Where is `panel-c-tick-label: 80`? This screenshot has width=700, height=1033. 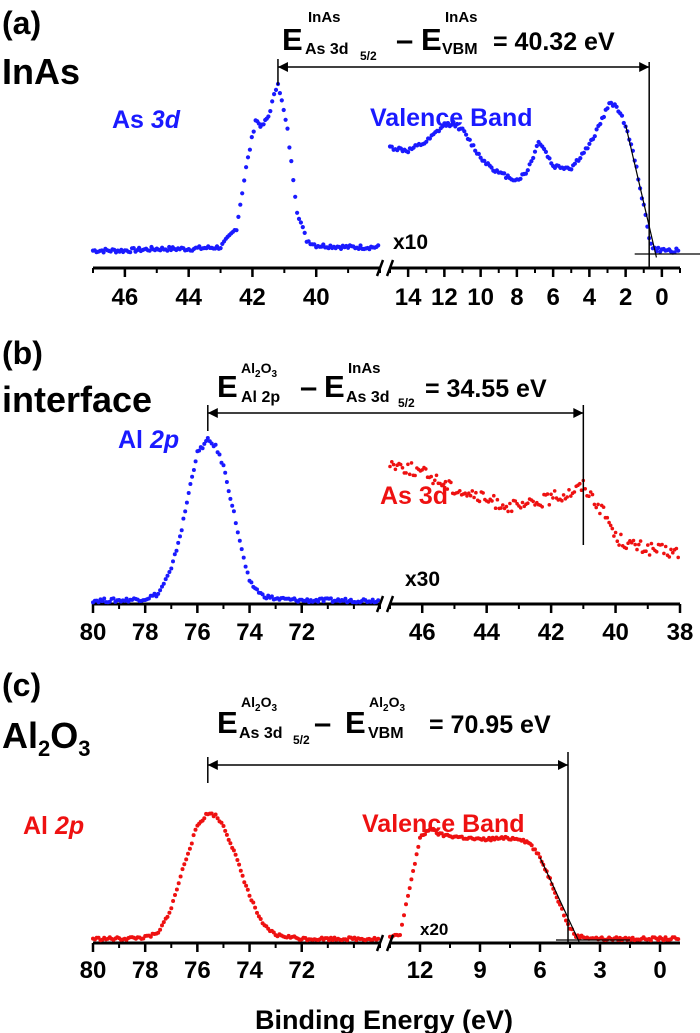 panel-c-tick-label: 80 is located at coordinates (93, 970).